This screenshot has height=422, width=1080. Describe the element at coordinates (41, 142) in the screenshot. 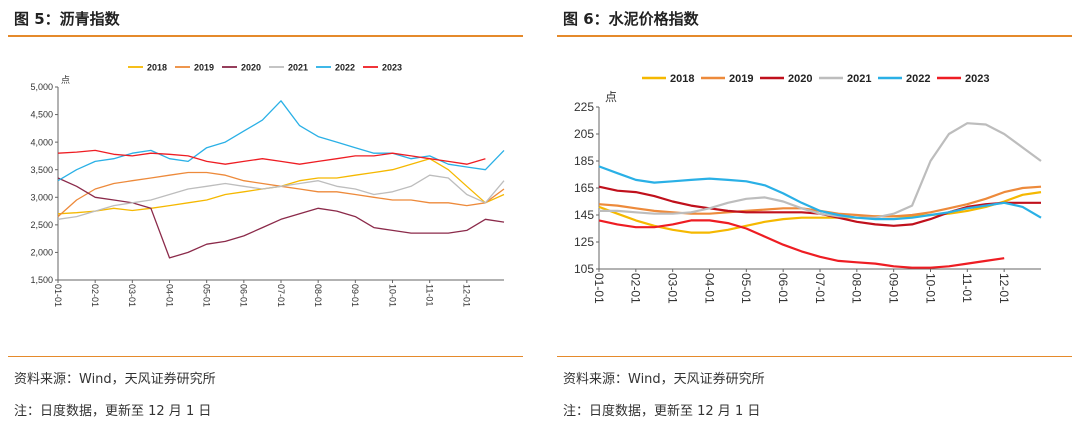

I see `y-tick-label: 4,000` at that location.